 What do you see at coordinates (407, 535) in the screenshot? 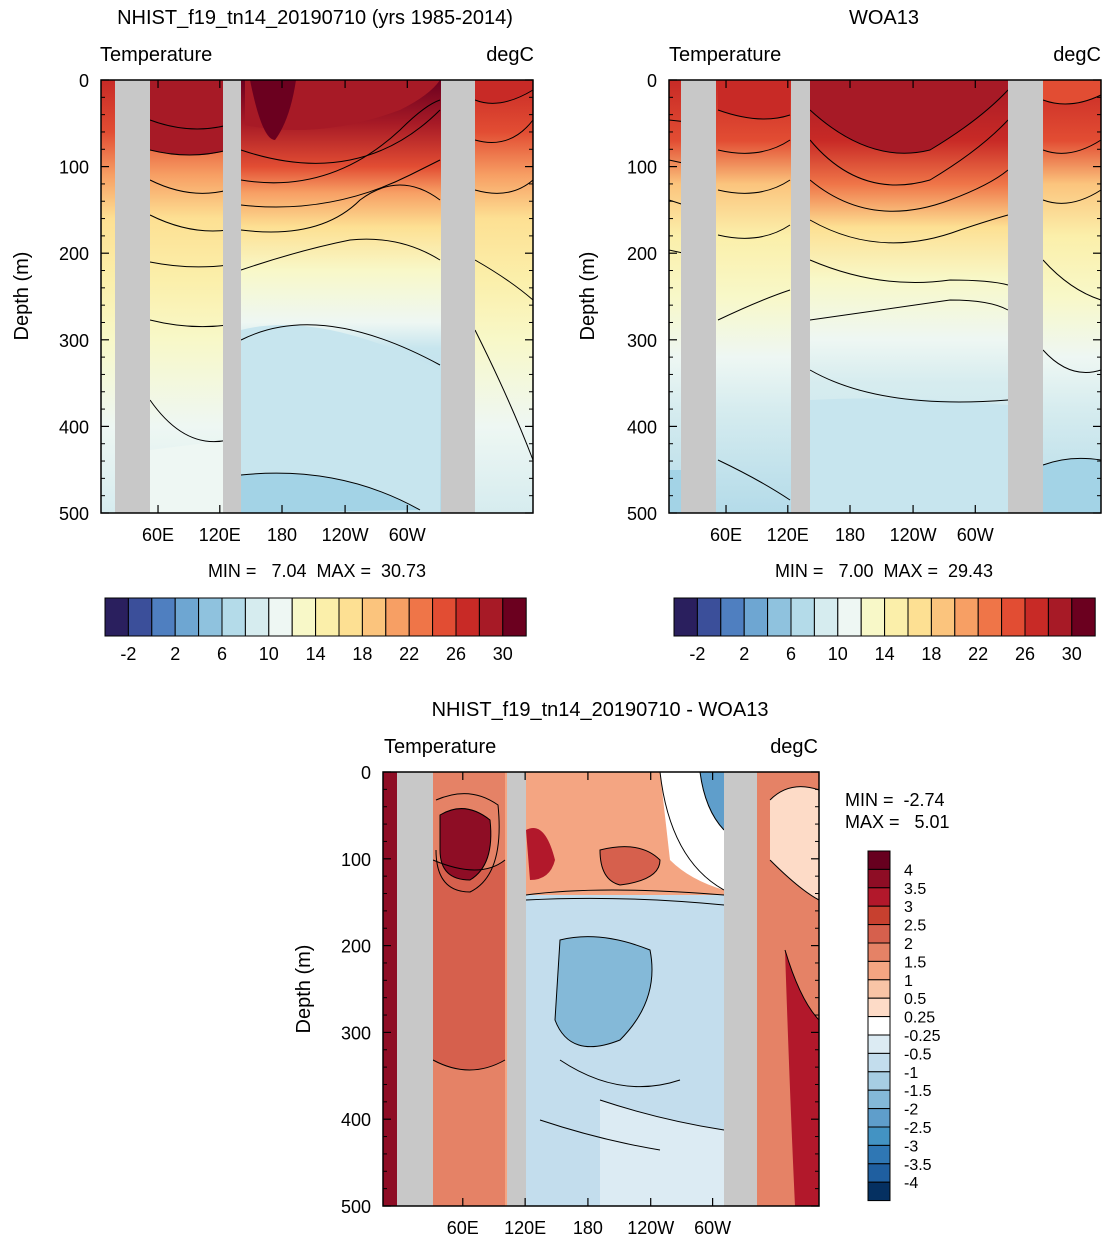
I see `x-tick-label: 60W` at bounding box center [407, 535].